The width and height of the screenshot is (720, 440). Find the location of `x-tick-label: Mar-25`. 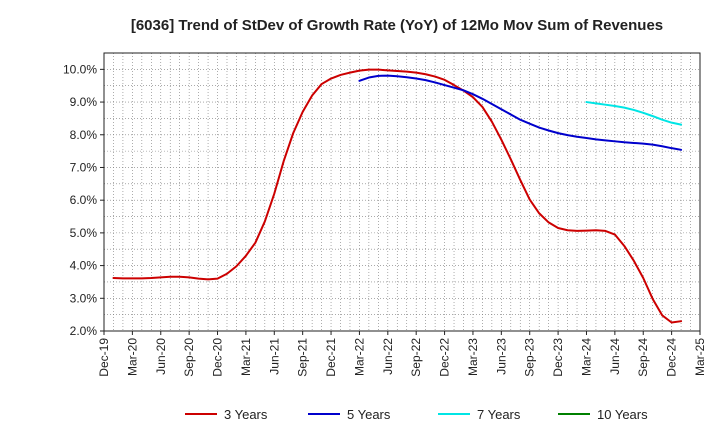

x-tick-label: Mar-25 is located at coordinates (700, 357).